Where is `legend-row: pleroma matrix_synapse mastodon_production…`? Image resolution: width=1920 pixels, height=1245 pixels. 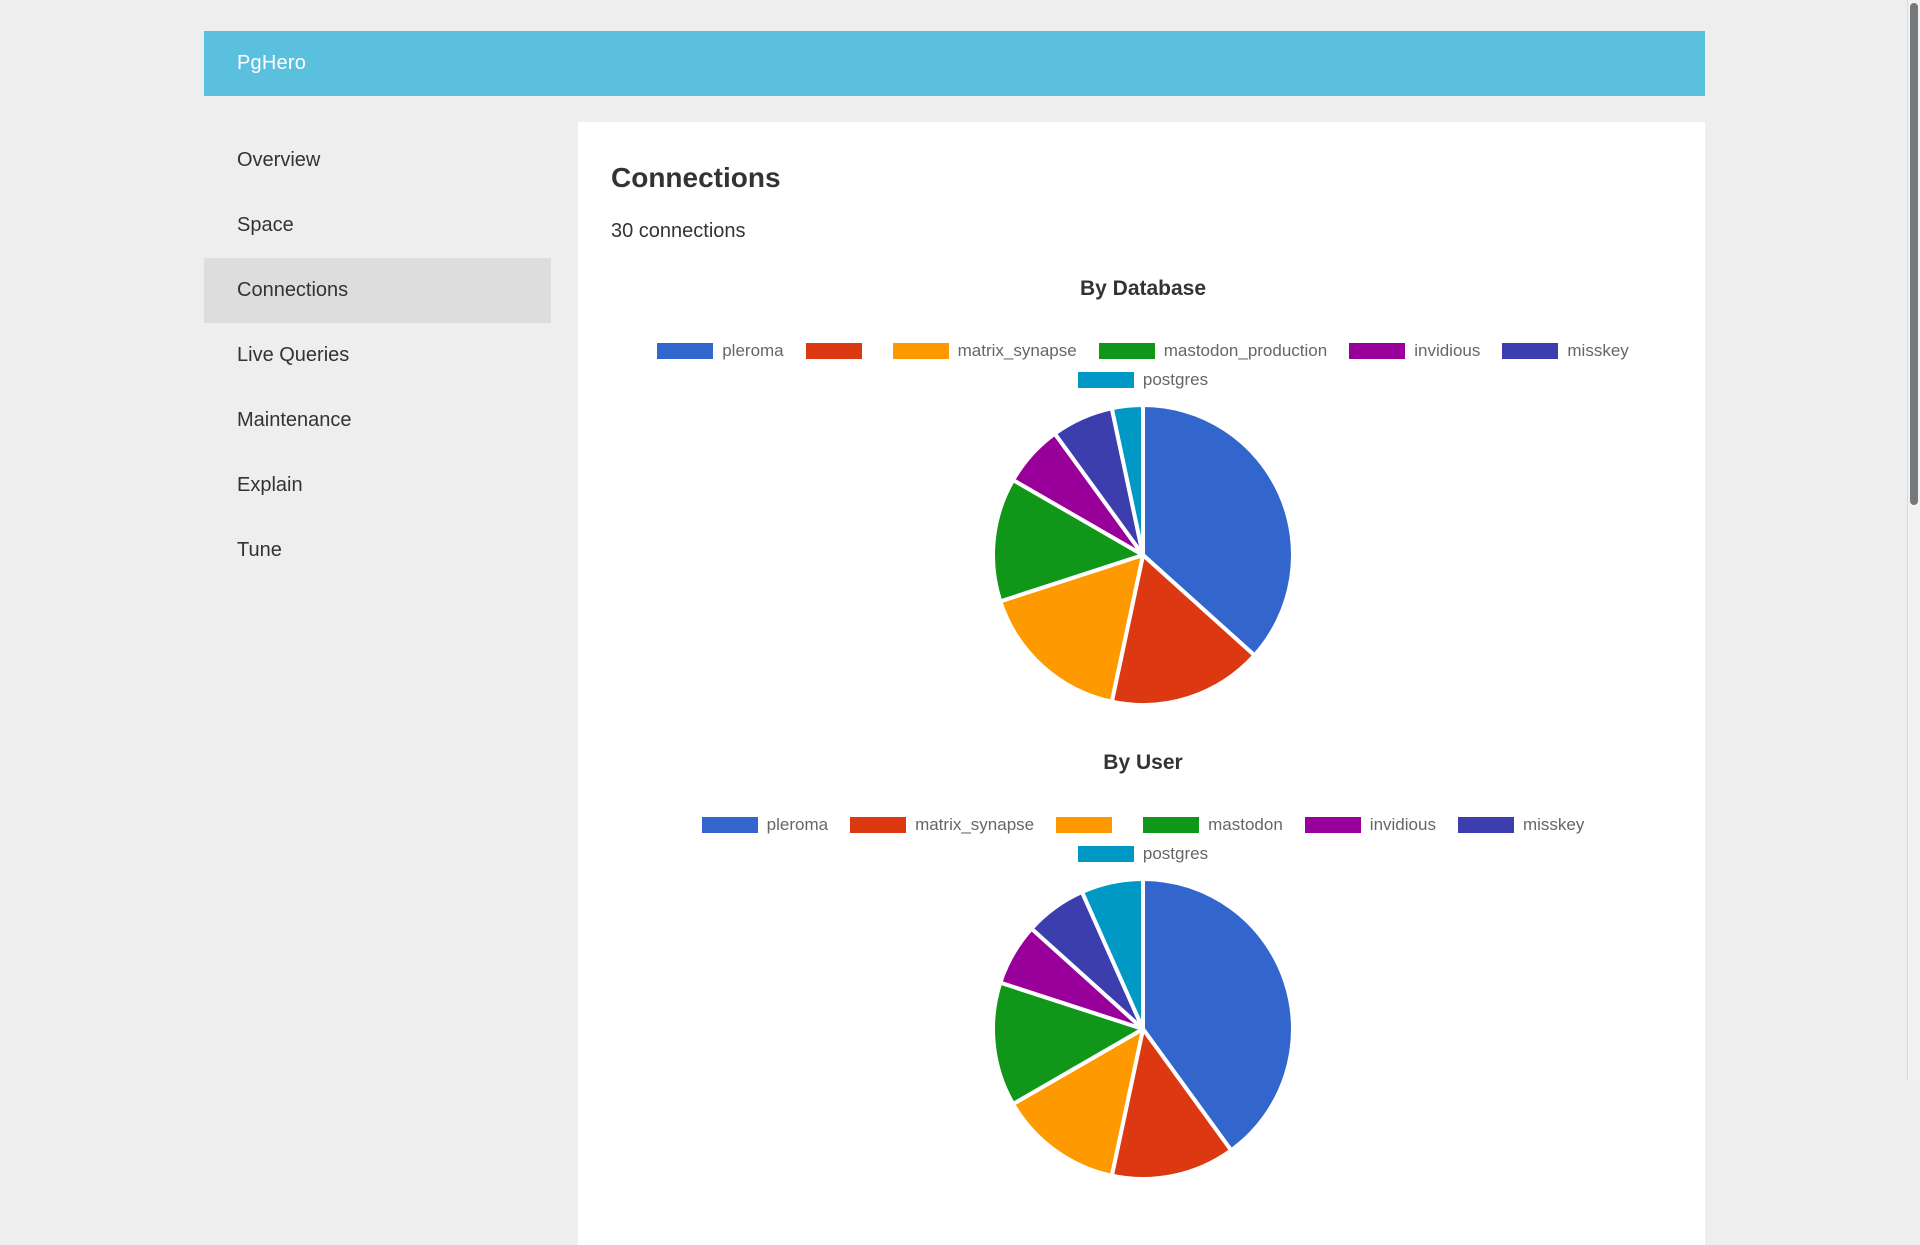 legend-row: pleroma matrix_synapse mastodon_production… is located at coordinates (1143, 351).